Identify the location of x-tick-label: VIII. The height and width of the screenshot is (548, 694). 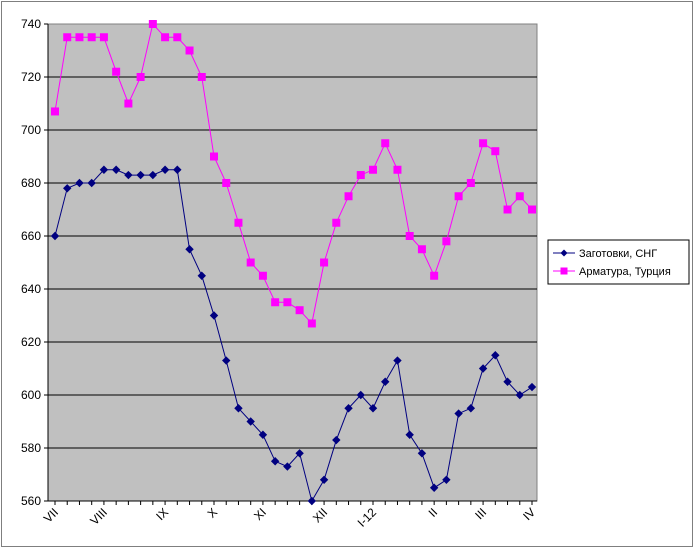
(98, 516).